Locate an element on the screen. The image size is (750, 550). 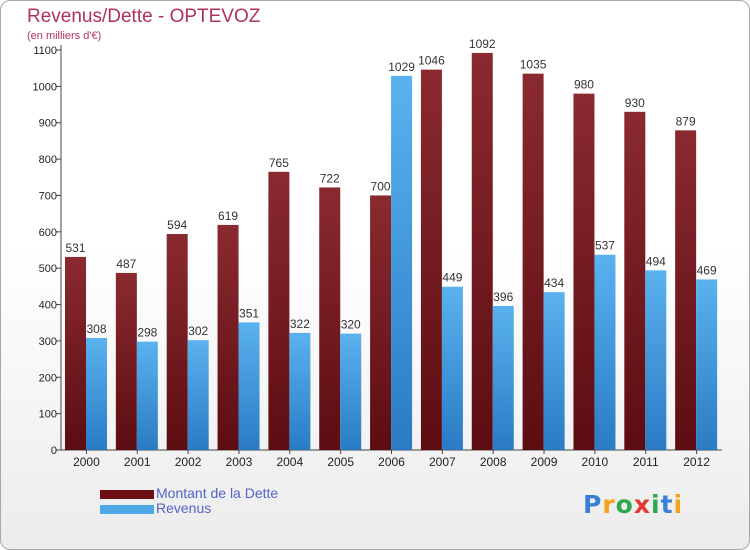
data-label-revenus-2009: 434 is located at coordinates (554, 283).